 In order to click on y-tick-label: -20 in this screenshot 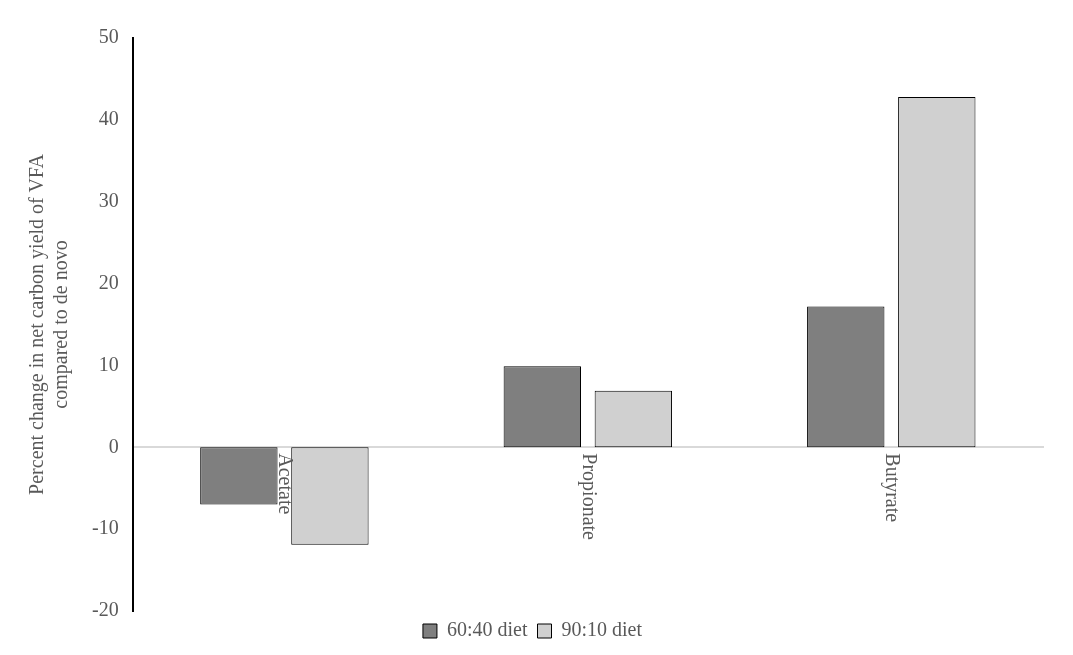, I will do `click(105, 609)`.